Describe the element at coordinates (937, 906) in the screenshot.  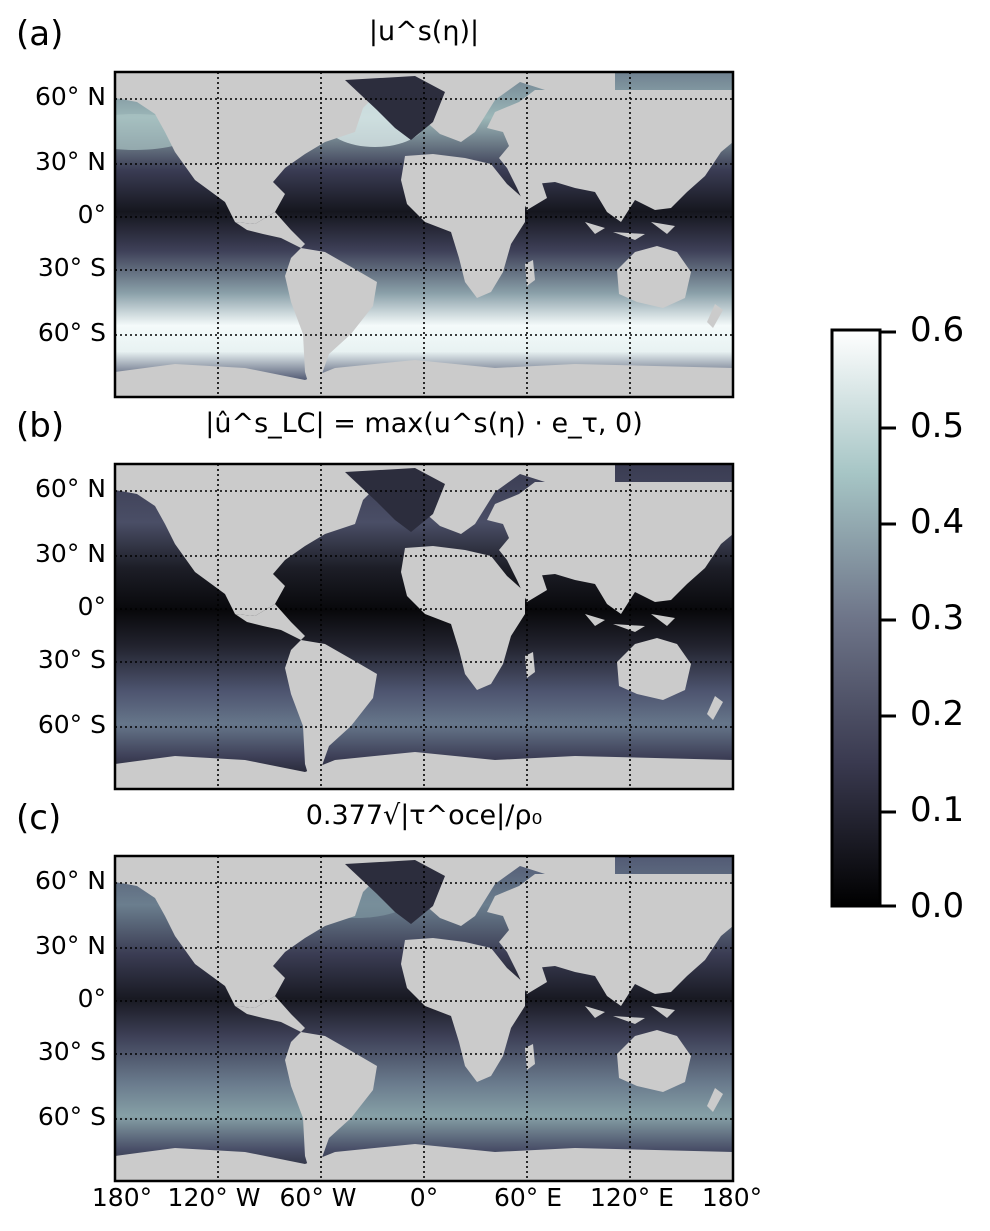
I see `colorbar-tick-label-0-0: 0.0` at that location.